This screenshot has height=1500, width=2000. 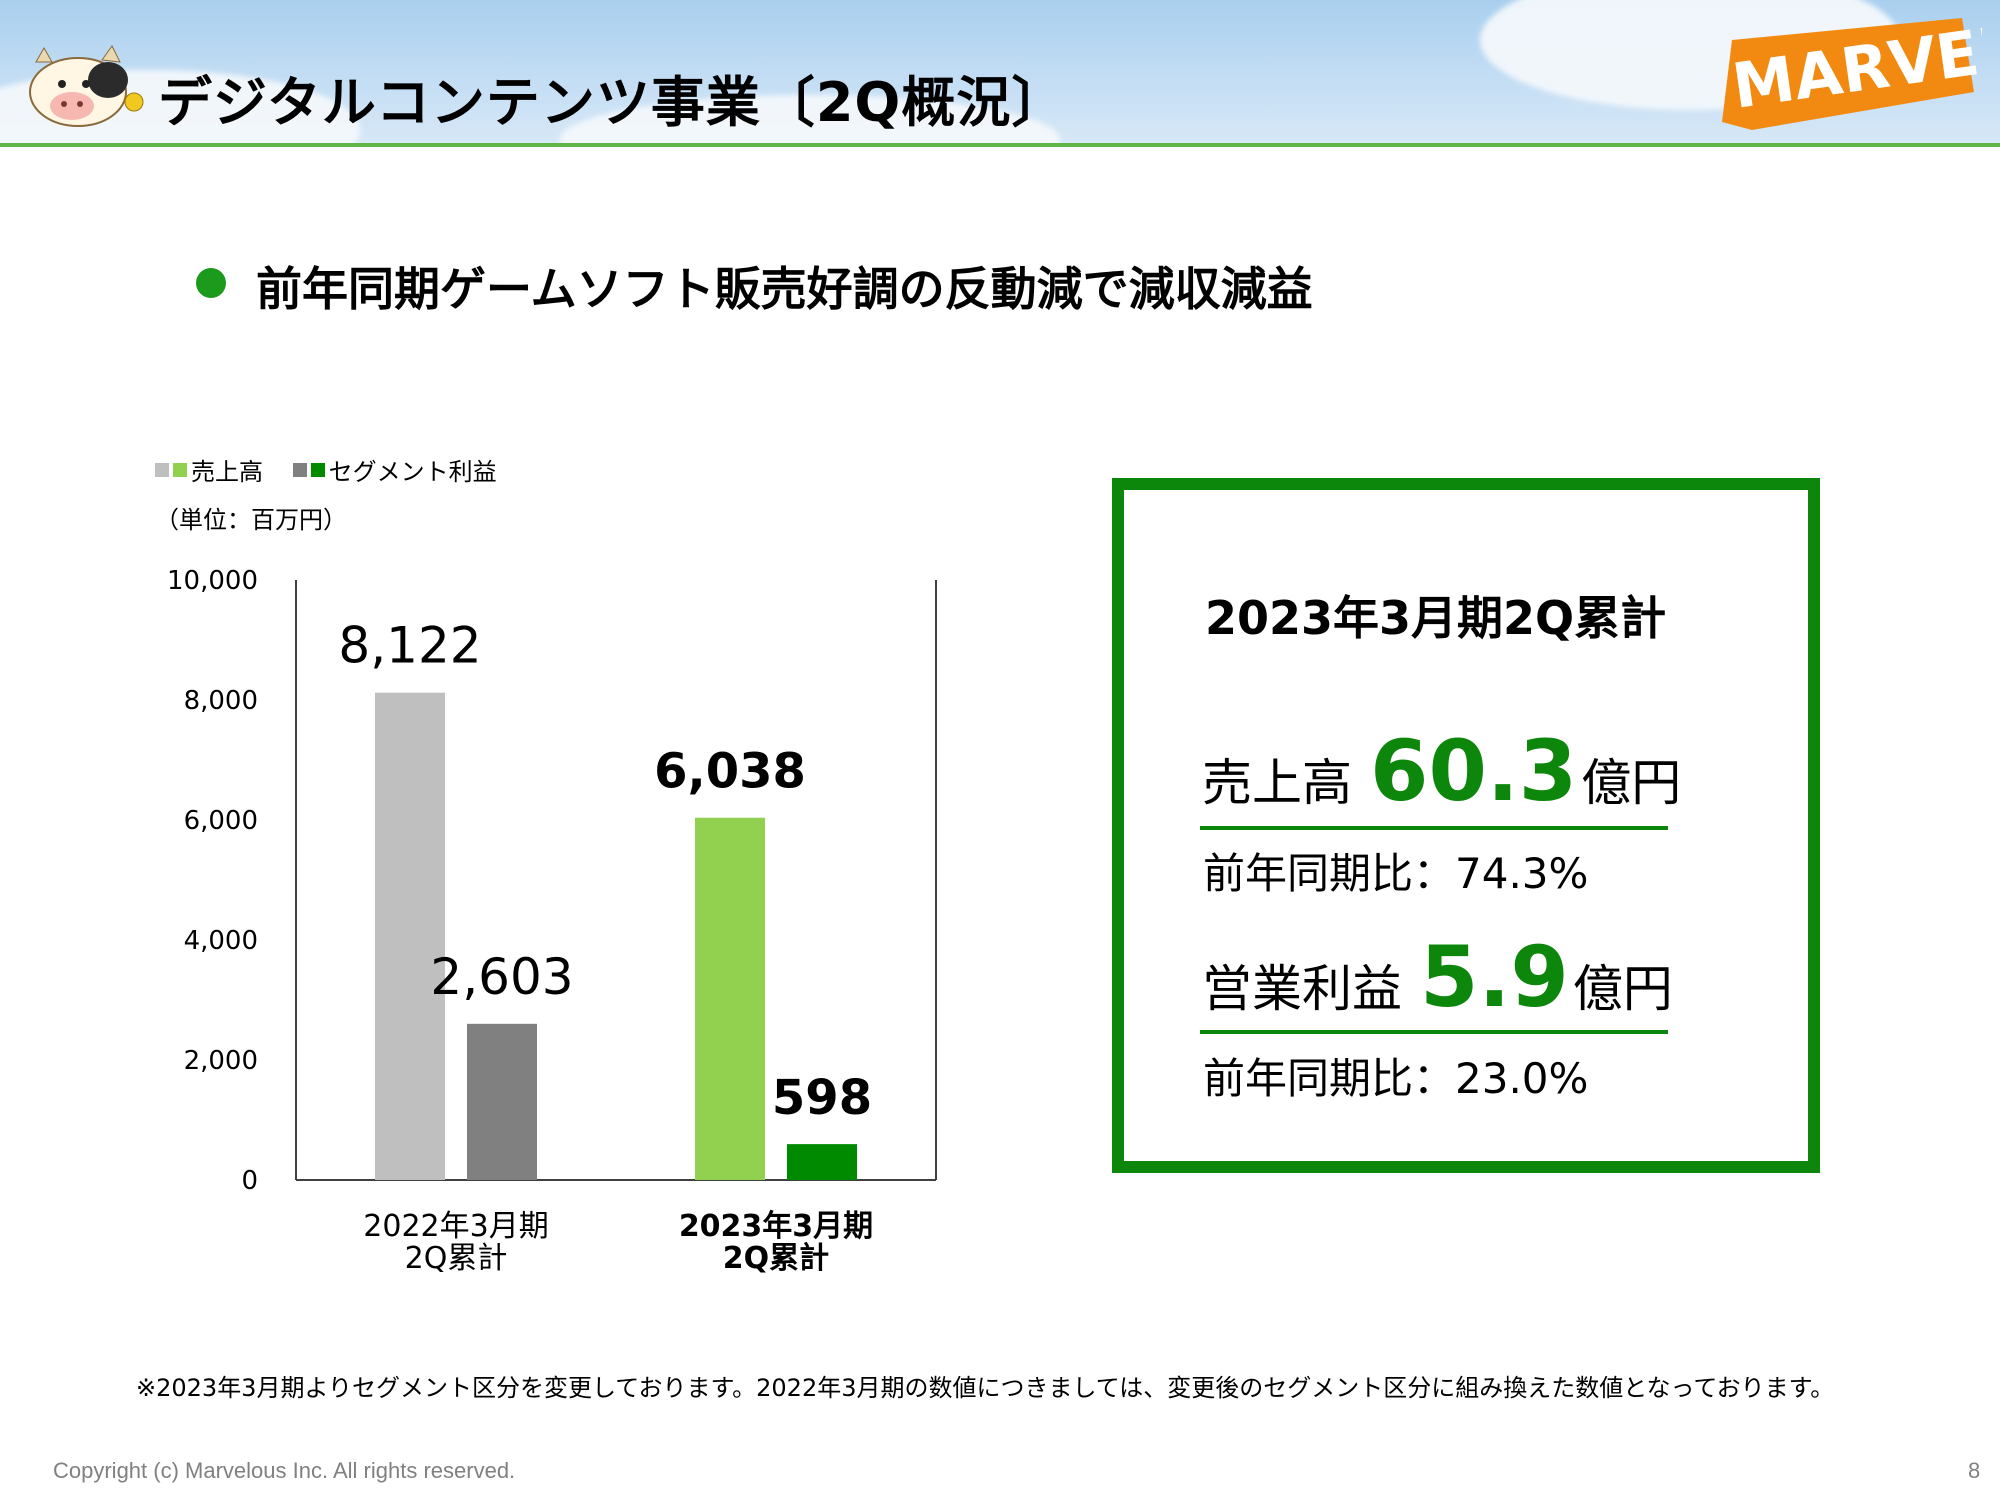 What do you see at coordinates (784, 289) in the screenshot?
I see `headline: 前年同期ゲームソフト販売好調の反動減で減収減益` at bounding box center [784, 289].